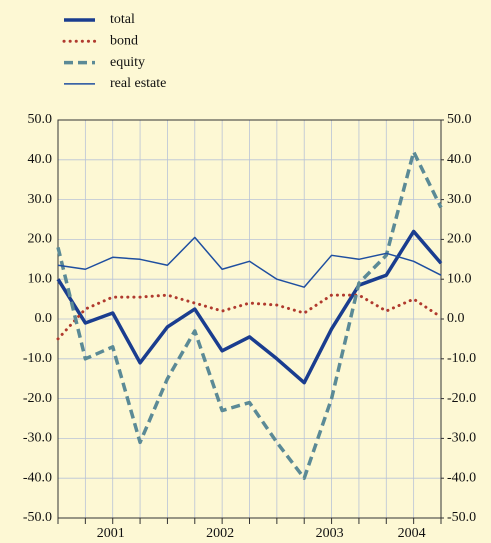 This screenshot has height=543, width=491. I want to click on legend-label: equity, so click(127, 62).